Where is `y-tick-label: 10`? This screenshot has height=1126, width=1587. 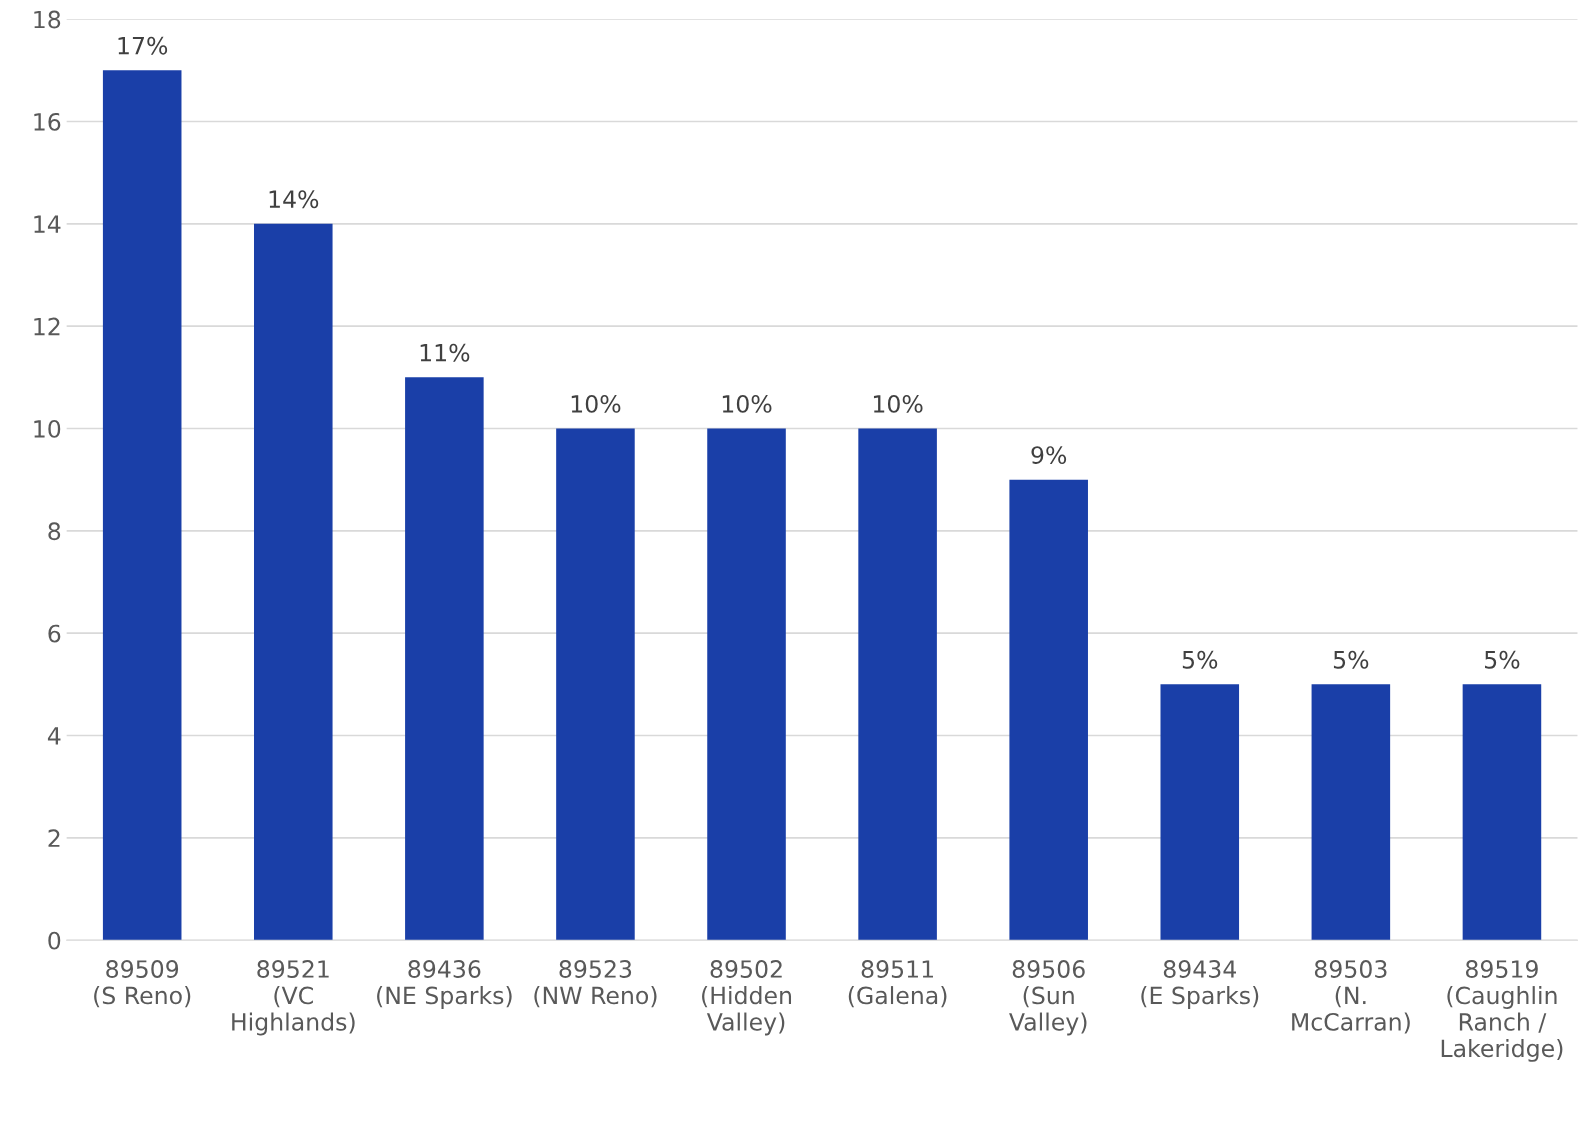 y-tick-label: 10 is located at coordinates (47, 428).